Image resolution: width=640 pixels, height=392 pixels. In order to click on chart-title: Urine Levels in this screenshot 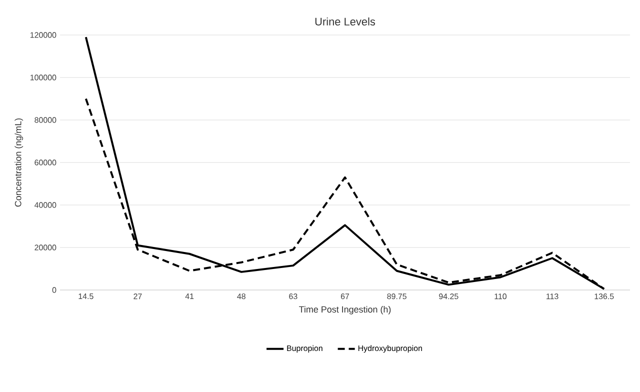, I will do `click(345, 21)`.